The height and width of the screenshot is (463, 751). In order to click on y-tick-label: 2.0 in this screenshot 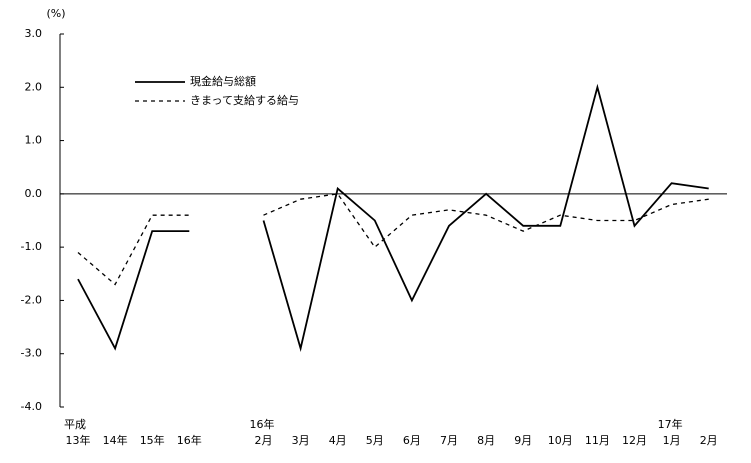, I will do `click(34, 86)`.